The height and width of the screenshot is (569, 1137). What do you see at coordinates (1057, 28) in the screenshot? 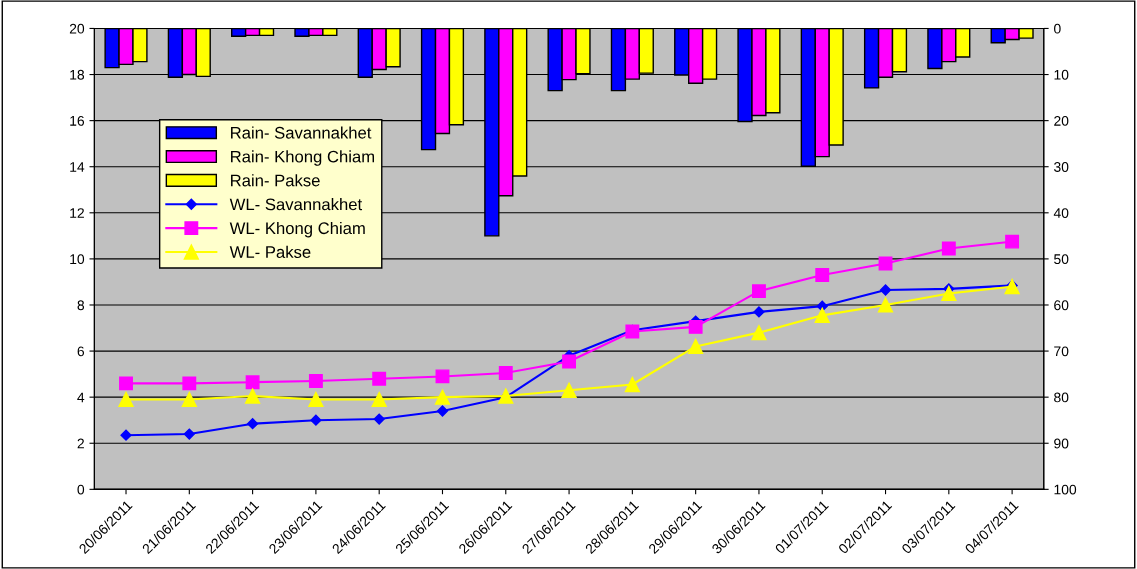
I see `y2-tick-label: 0` at bounding box center [1057, 28].